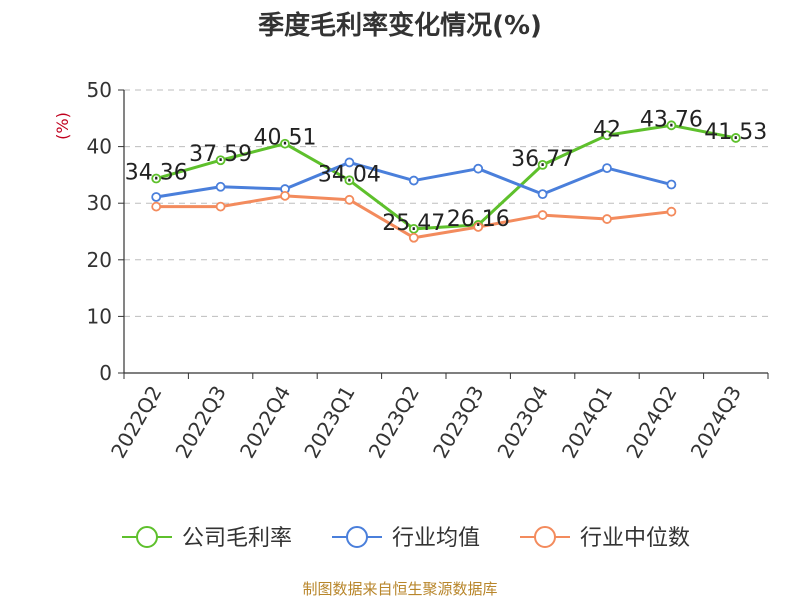  Describe the element at coordinates (635, 538) in the screenshot. I see `legend-item-label: 行业中位数` at that location.